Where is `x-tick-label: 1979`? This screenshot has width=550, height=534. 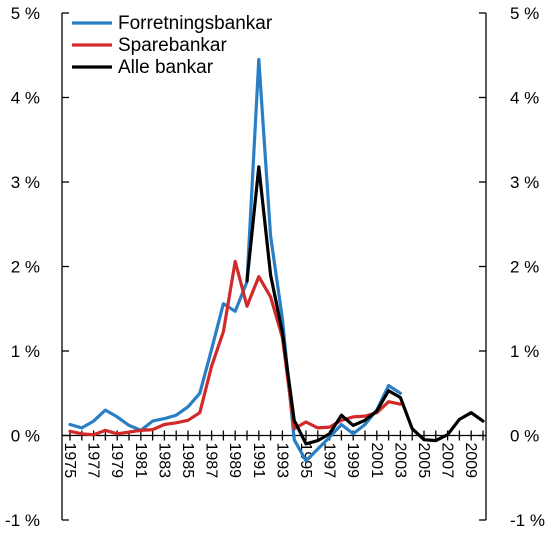 x-tick-label: 1979 is located at coordinates (116, 461).